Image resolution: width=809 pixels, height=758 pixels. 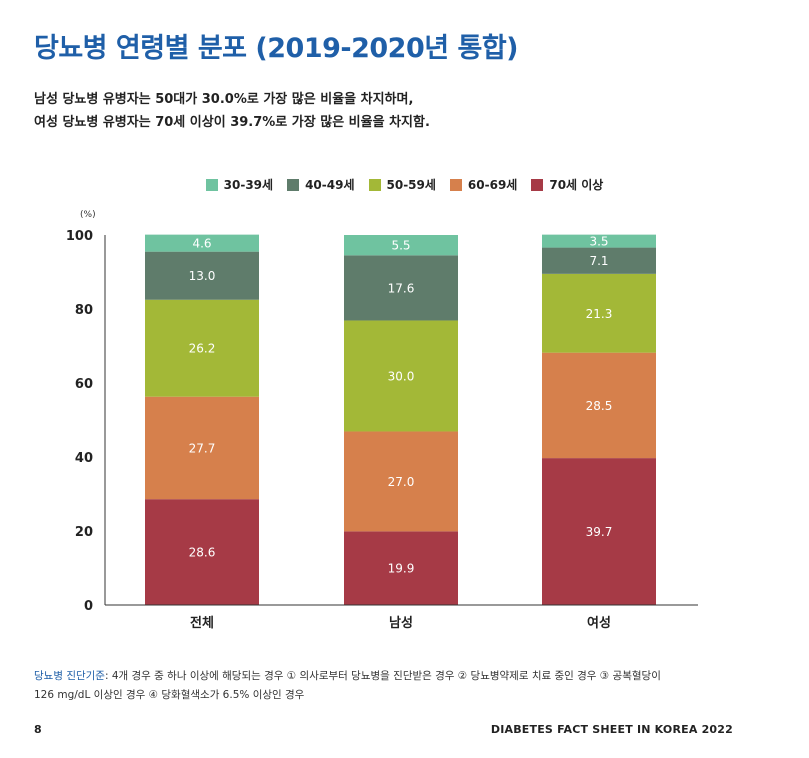 I want to click on data-label: 7.1, so click(x=598, y=261).